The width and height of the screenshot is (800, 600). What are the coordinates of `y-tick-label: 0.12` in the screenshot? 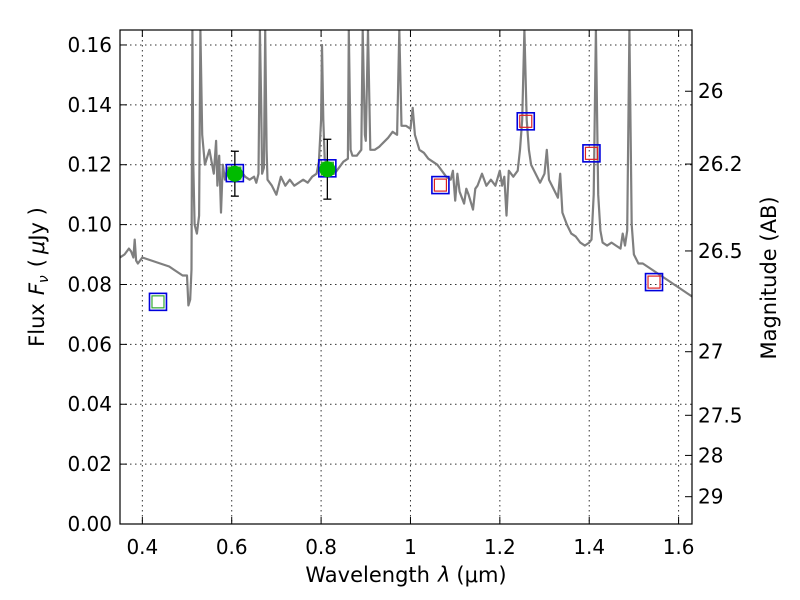 It's located at (89, 165).